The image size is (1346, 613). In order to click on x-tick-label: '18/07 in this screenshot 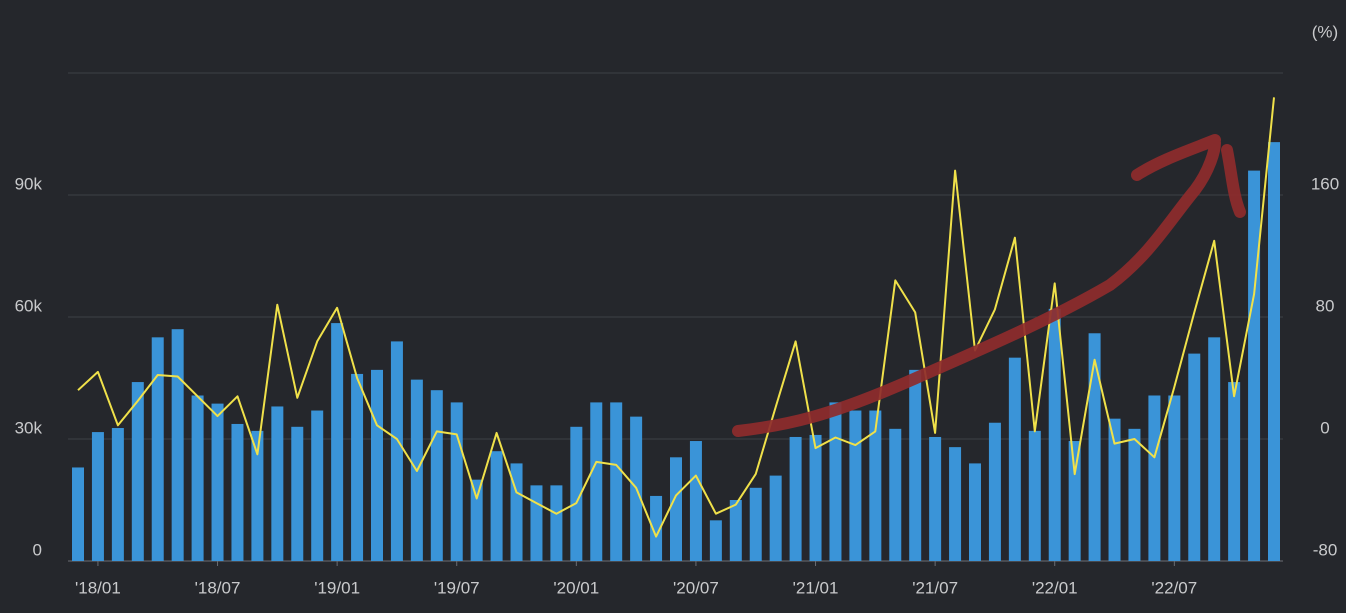, I will do `click(218, 587)`.